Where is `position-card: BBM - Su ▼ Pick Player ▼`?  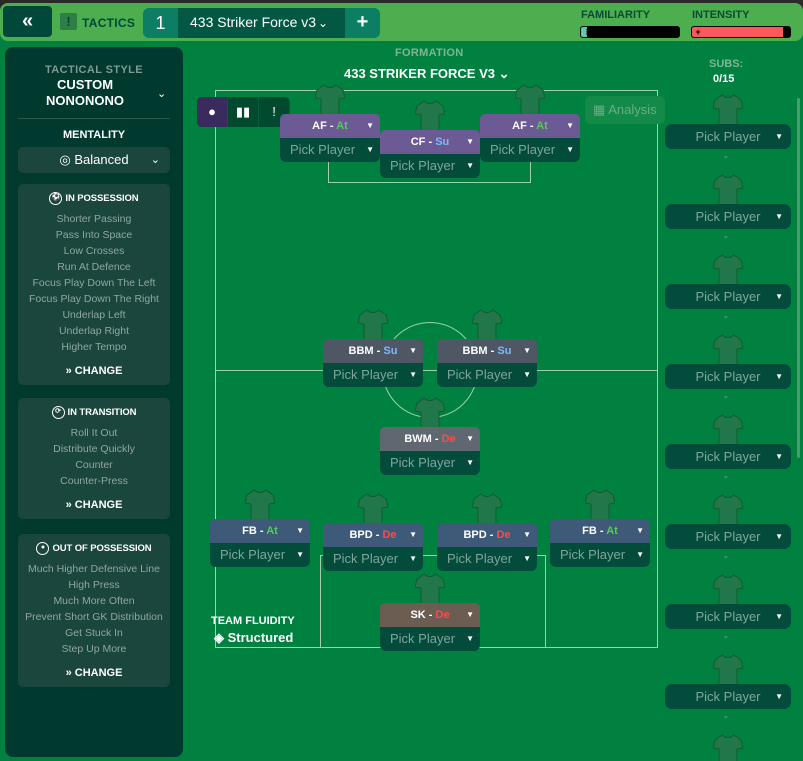 position-card: BBM - Su ▼ Pick Player ▼ is located at coordinates (373, 363).